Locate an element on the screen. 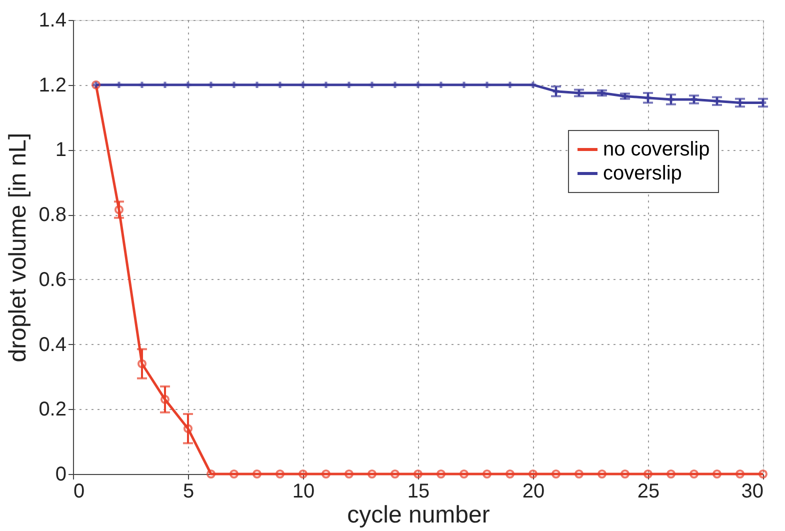 This screenshot has height=531, width=785. y-tick-label: 0.8 is located at coordinates (52, 215).